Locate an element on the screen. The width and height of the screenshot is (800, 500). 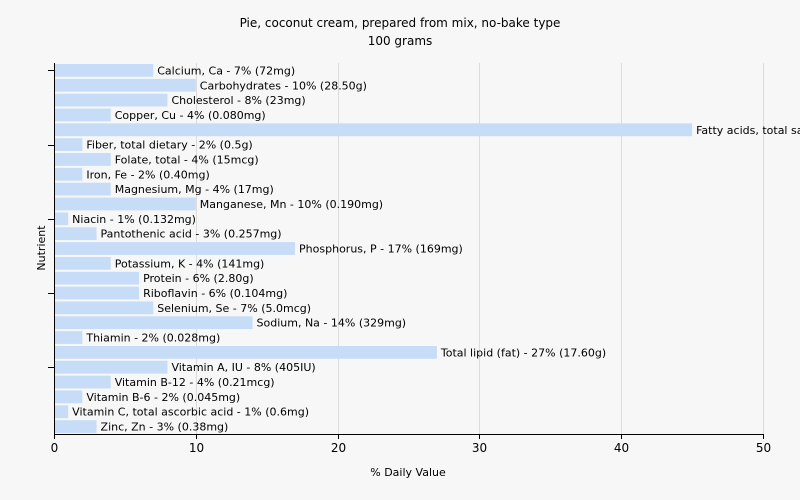
bar-label: Cholesterol - 8% (23mg) is located at coordinates (238, 100).